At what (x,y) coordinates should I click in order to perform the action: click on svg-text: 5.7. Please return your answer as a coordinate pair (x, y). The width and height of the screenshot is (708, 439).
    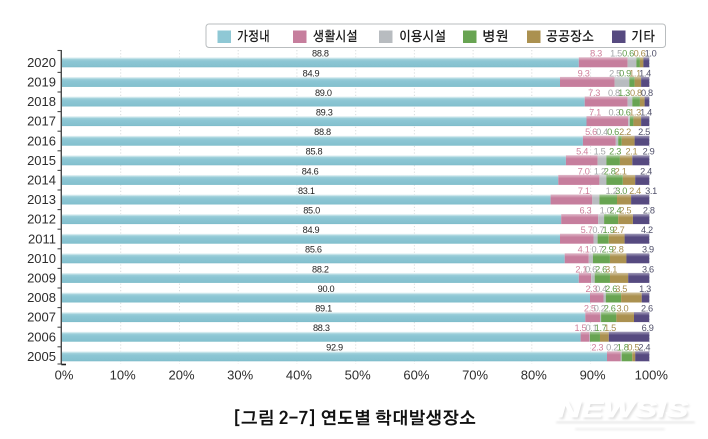
    Looking at the image, I should click on (587, 230).